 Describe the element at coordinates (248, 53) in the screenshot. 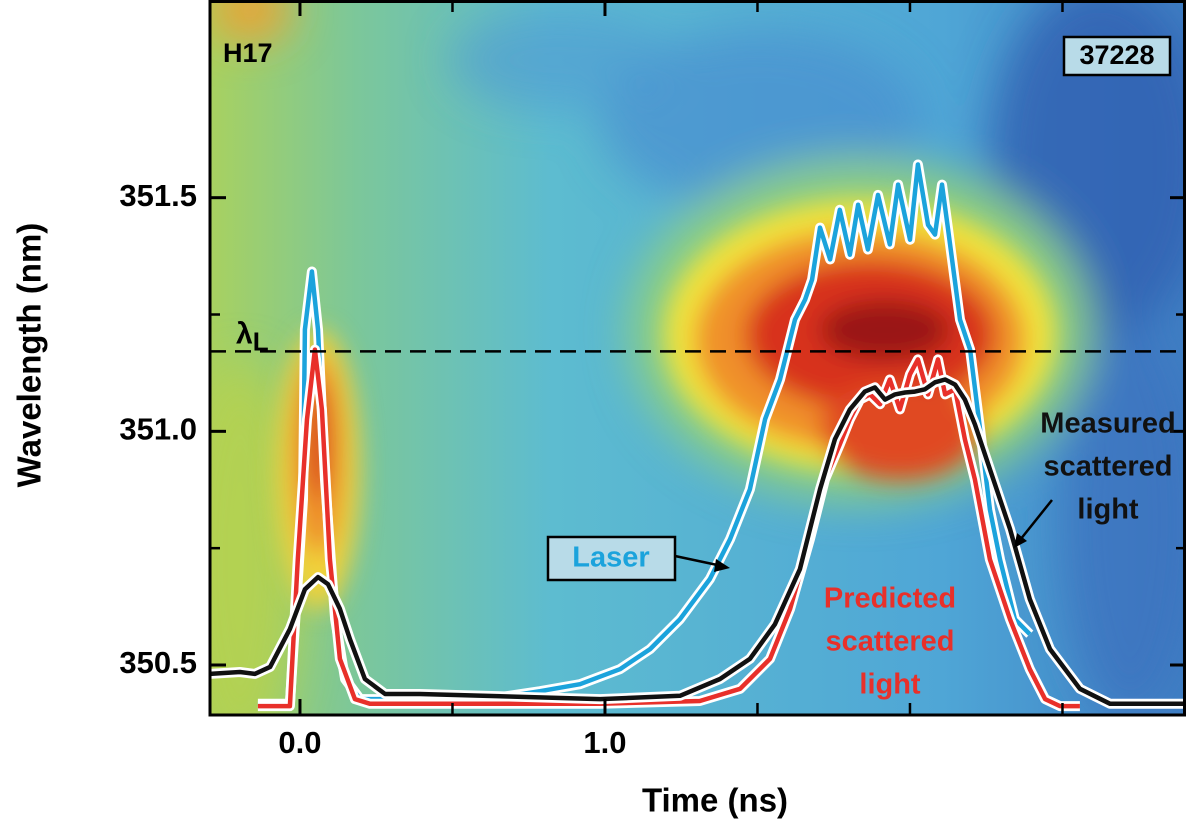

I see `panel-label: H17` at that location.